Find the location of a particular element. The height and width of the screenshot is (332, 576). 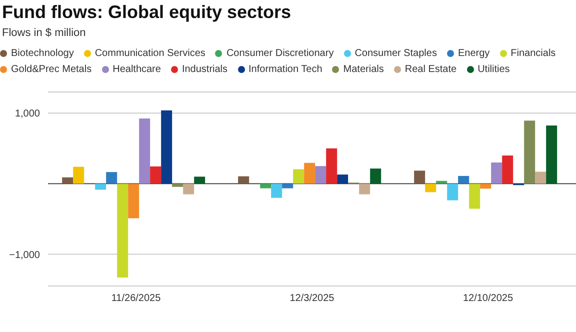

chart-title: Fund flows: Global equity sectors is located at coordinates (147, 12).